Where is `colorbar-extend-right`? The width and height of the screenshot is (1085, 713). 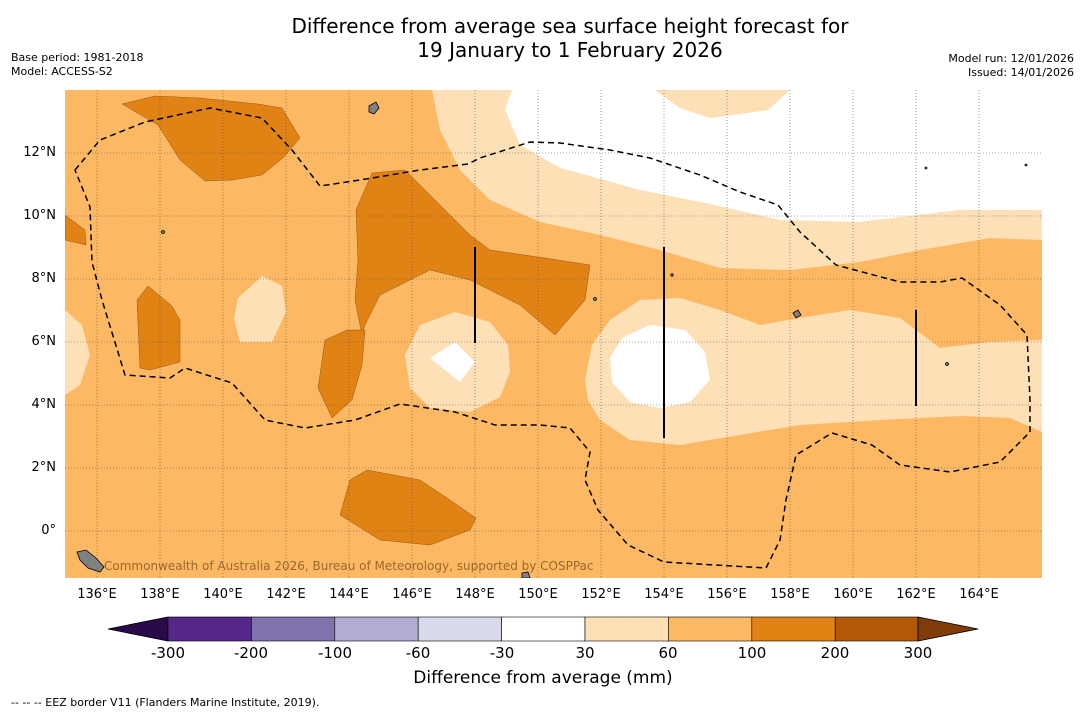 colorbar-extend-right is located at coordinates (948, 629).